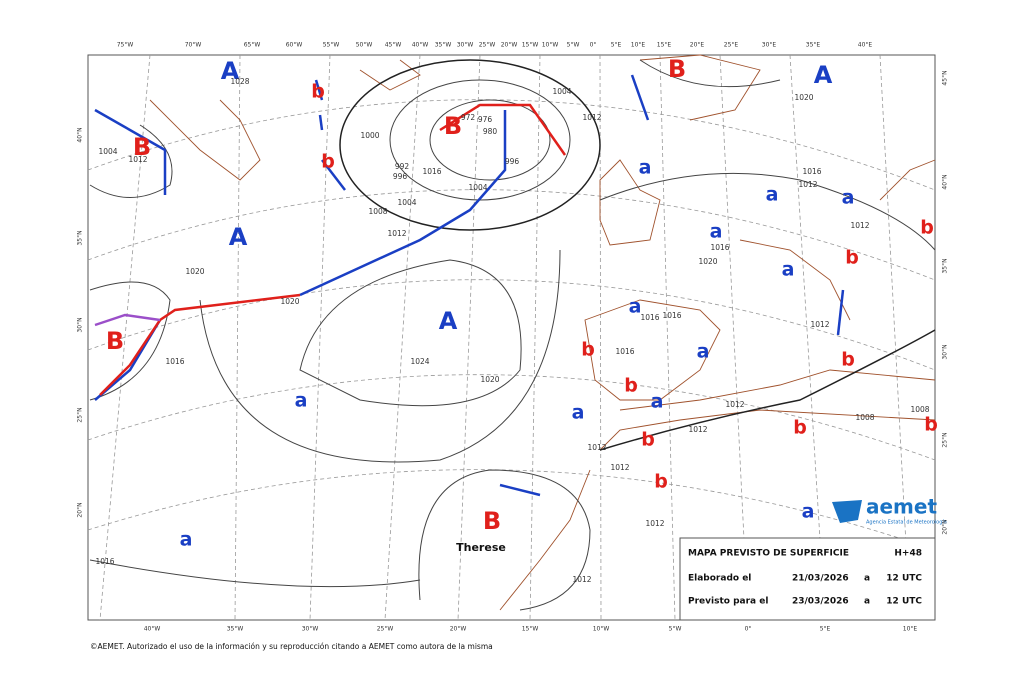 This screenshot has height=674, width=1024. Describe the element at coordinates (481, 547) in the screenshot. I see `storm-name: Therese` at that location.